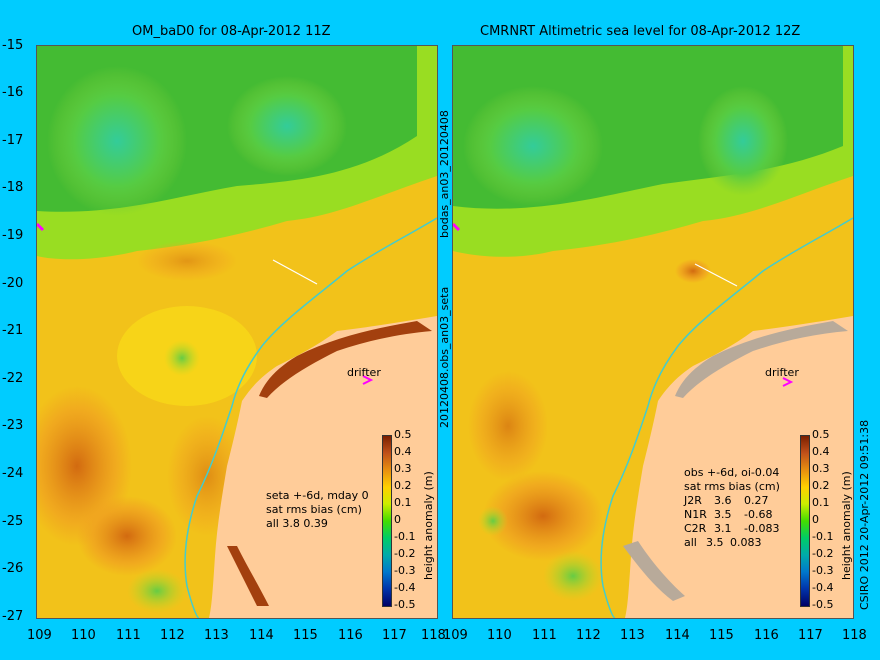  What do you see at coordinates (387, 521) in the screenshot?
I see `left-colorbar` at bounding box center [387, 521].